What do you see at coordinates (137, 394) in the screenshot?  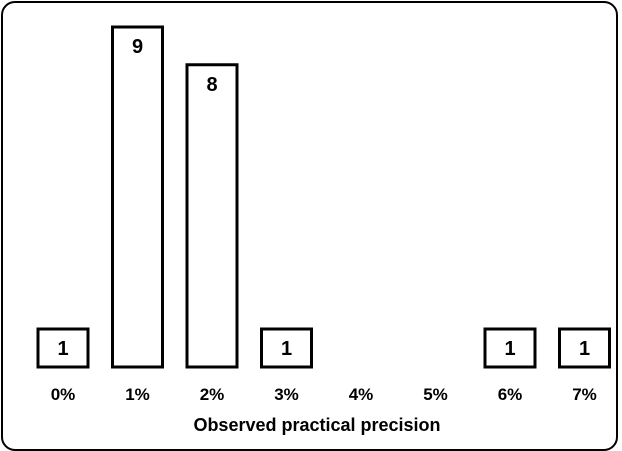 I see `x-tick-label: 1%` at bounding box center [137, 394].